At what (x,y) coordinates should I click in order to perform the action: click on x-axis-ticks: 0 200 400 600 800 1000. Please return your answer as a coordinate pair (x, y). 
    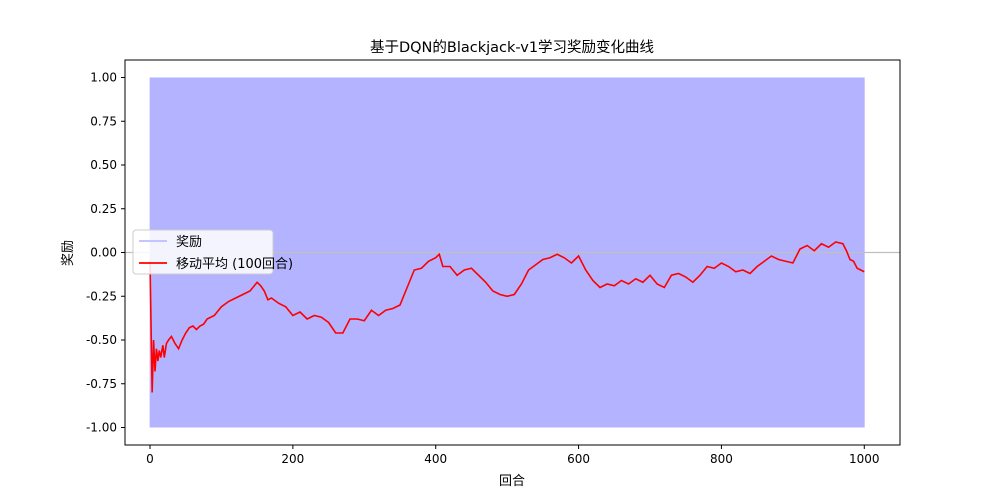
    Looking at the image, I should click on (513, 455).